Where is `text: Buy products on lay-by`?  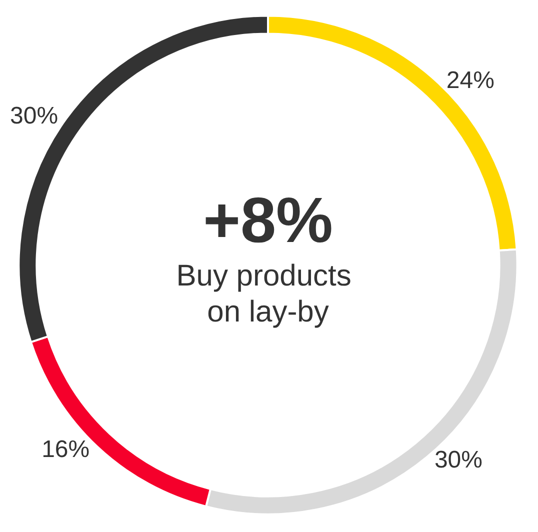 text: Buy products on lay-by is located at coordinates (268, 293).